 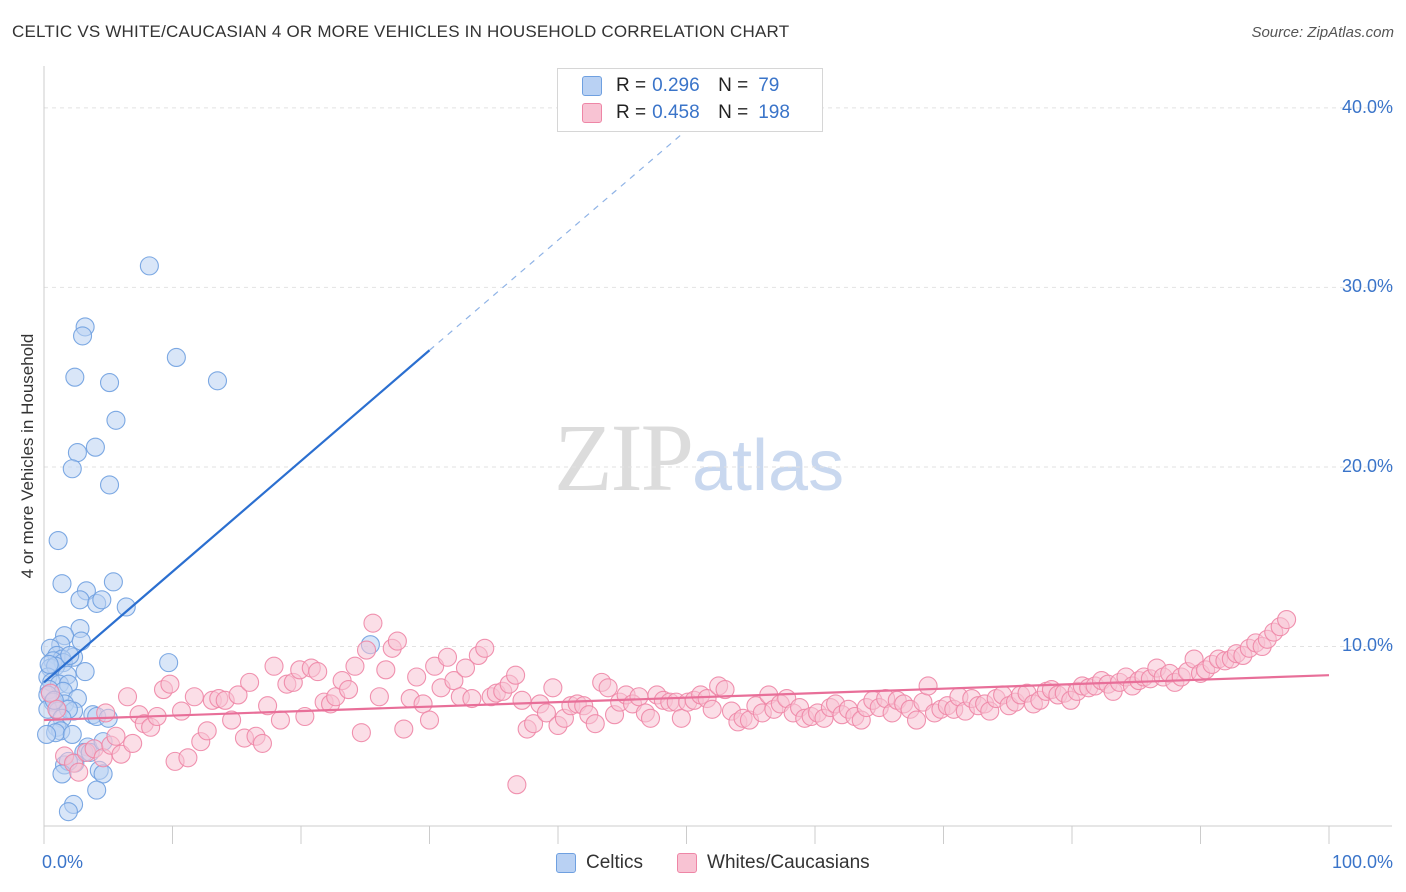 What do you see at coordinates (566, 863) in the screenshot?
I see `celtics-legend-icon` at bounding box center [566, 863].